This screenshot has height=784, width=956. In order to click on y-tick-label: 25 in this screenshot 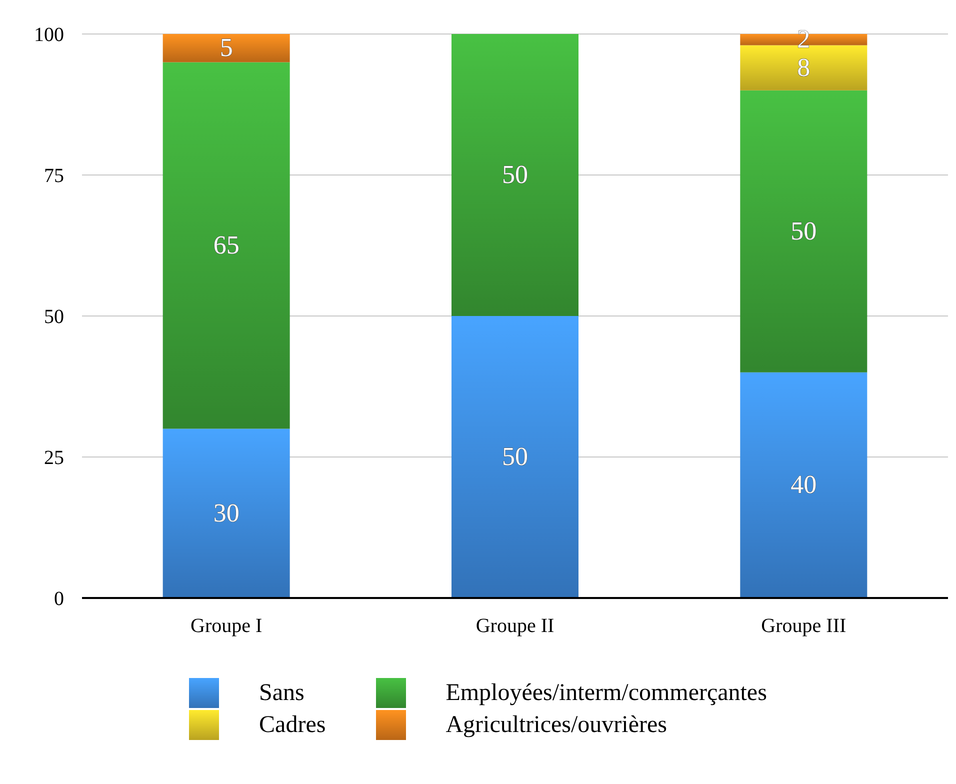, I will do `click(54, 458)`.